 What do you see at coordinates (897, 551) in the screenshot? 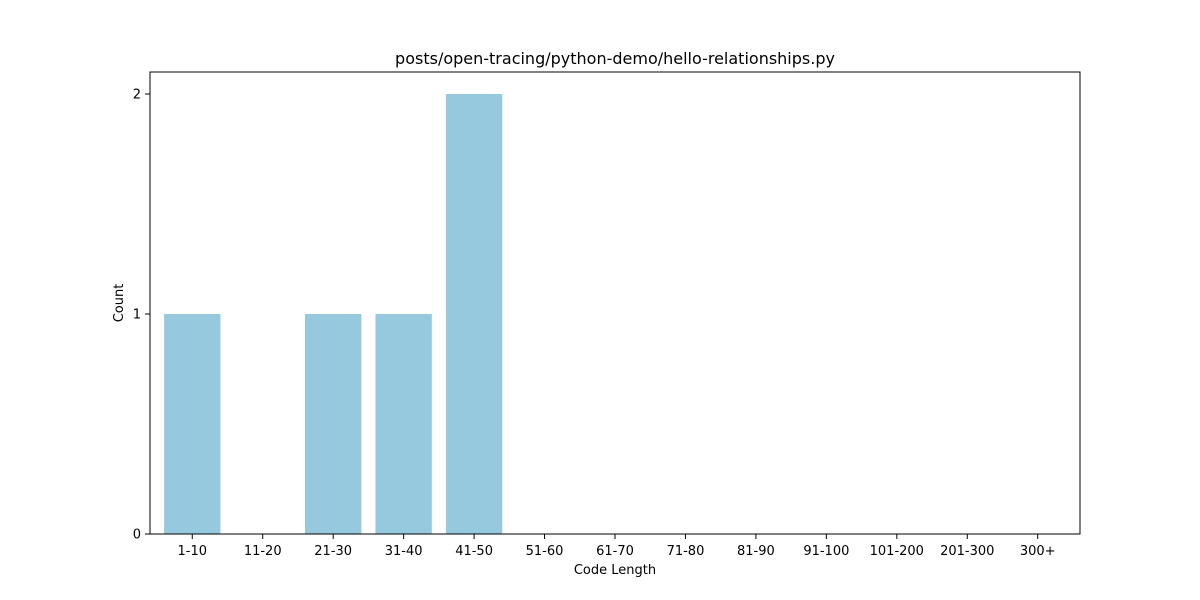
I see `x-tick-label: 101-200` at bounding box center [897, 551].